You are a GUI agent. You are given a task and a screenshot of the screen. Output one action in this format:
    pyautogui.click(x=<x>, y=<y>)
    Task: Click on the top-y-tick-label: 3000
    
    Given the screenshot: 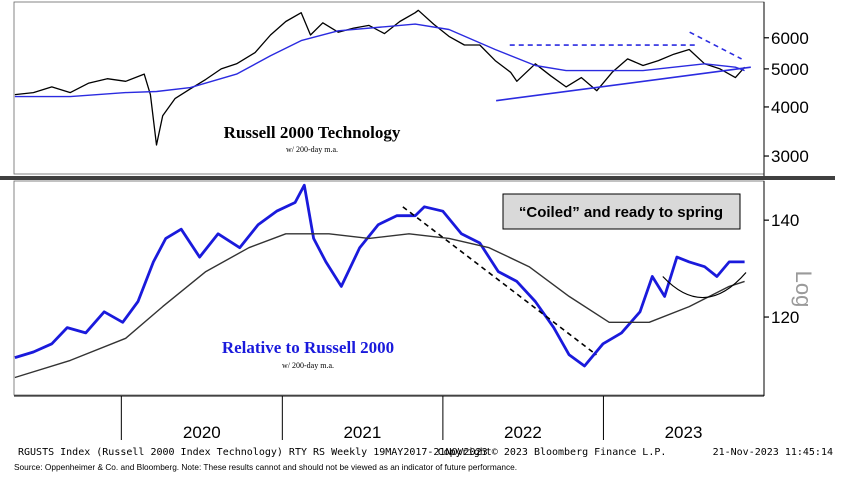 What is the action you would take?
    pyautogui.click(x=790, y=156)
    